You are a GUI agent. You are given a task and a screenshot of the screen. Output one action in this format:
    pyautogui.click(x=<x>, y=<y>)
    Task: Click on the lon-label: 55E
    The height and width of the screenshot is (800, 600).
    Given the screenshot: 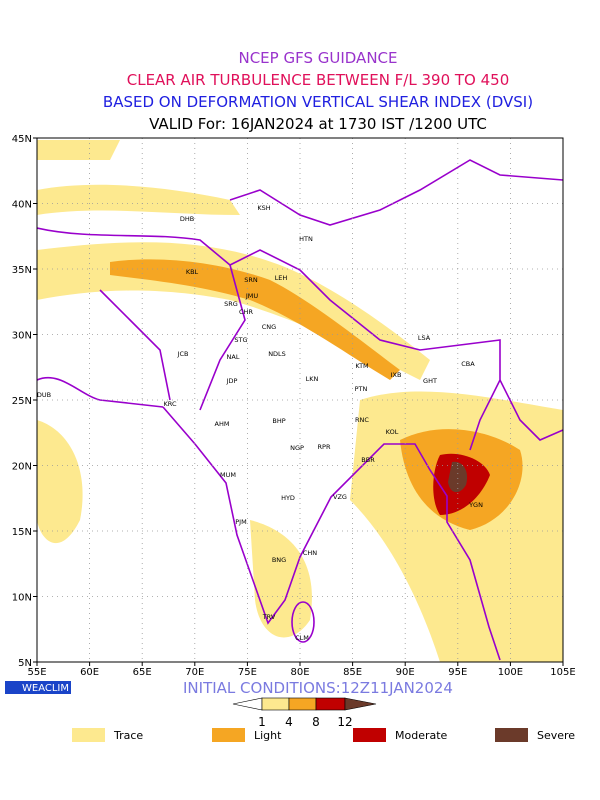 What is the action you would take?
    pyautogui.click(x=36, y=672)
    